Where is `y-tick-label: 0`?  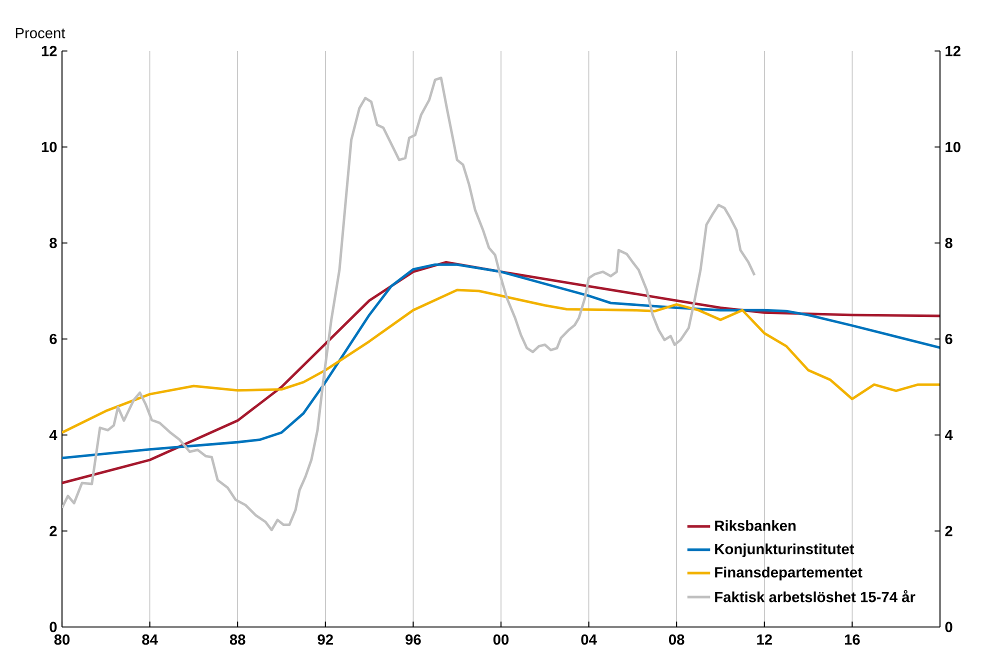 y-tick-label: 0 is located at coordinates (53, 627).